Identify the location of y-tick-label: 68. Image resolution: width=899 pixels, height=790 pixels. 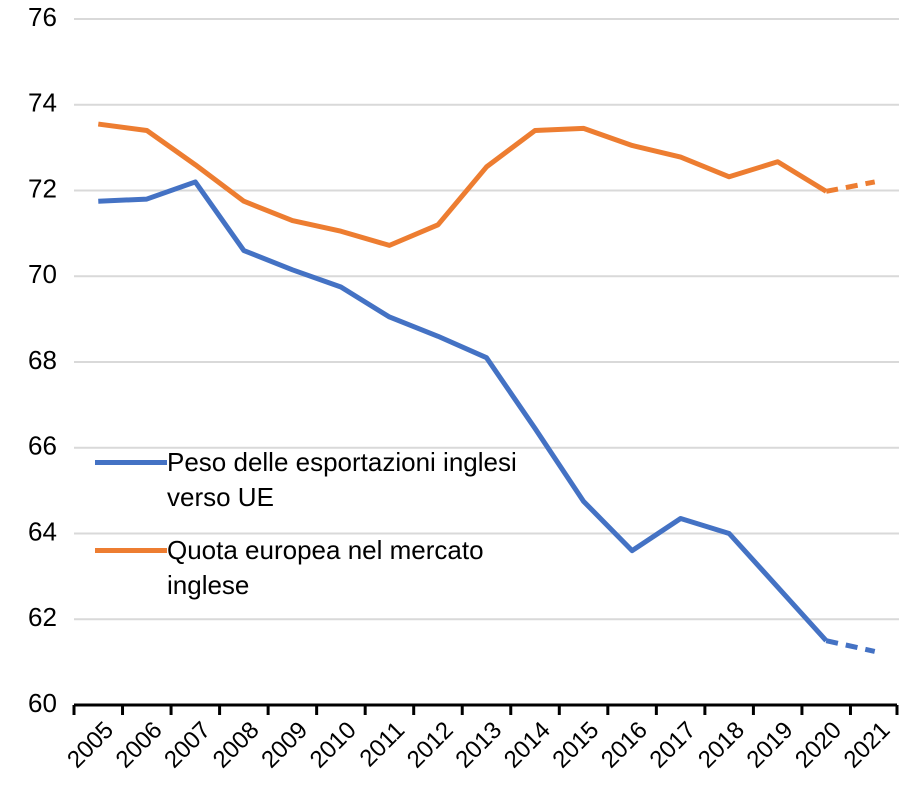
(42, 360).